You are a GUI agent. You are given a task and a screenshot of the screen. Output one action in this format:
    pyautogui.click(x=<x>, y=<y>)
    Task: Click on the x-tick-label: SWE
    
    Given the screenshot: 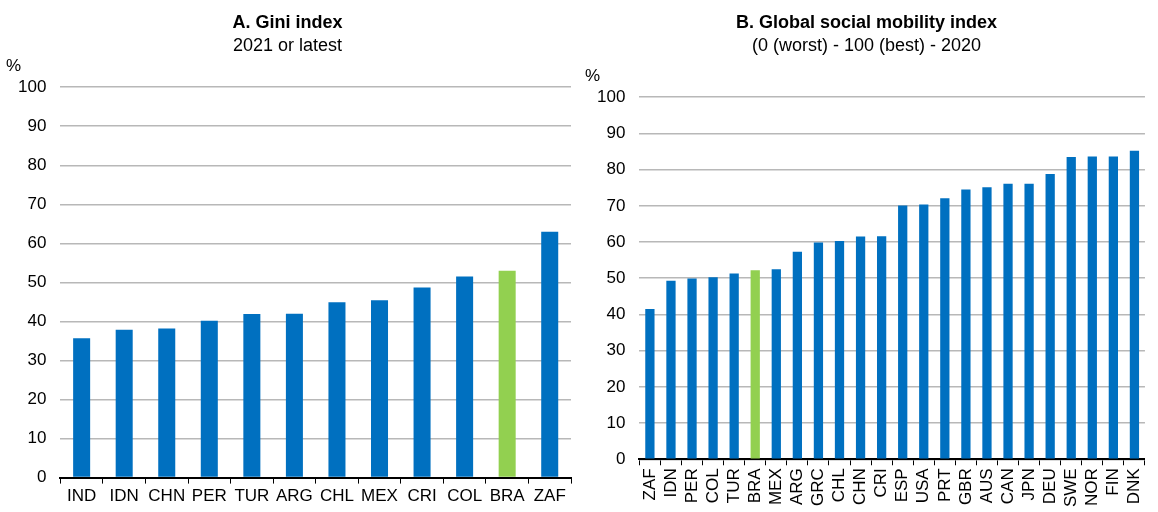 What is the action you would take?
    pyautogui.click(x=1070, y=488)
    